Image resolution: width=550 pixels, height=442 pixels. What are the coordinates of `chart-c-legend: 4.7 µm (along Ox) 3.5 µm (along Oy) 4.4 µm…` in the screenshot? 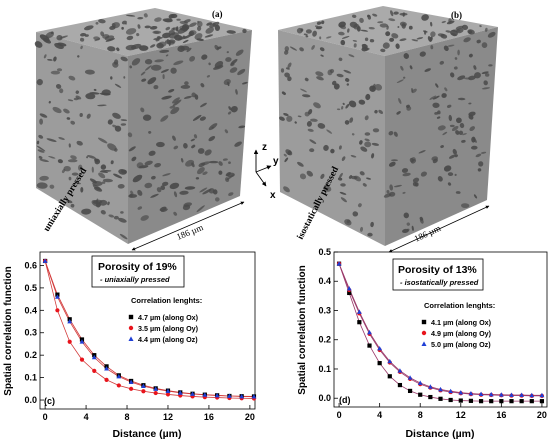 It's located at (163, 328).